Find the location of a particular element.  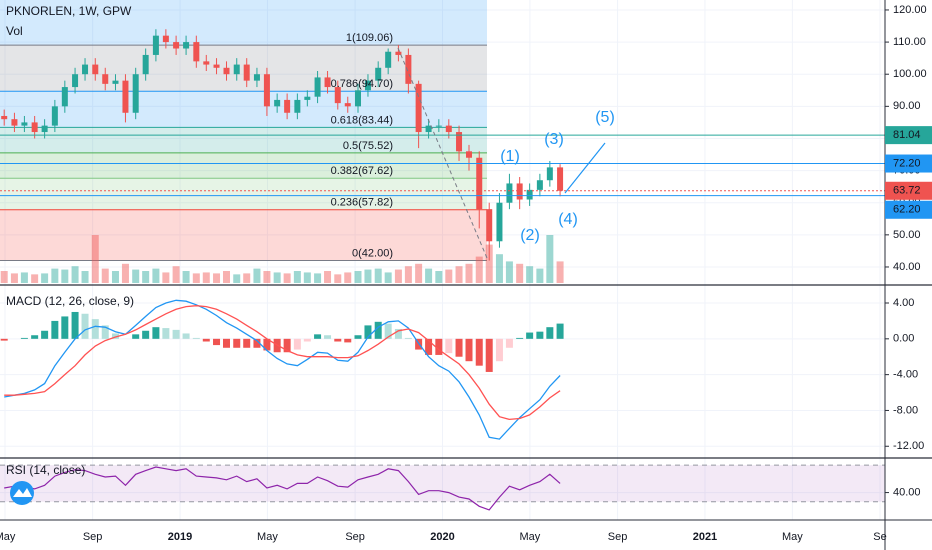

x-tick-label: 2019 is located at coordinates (180, 537).